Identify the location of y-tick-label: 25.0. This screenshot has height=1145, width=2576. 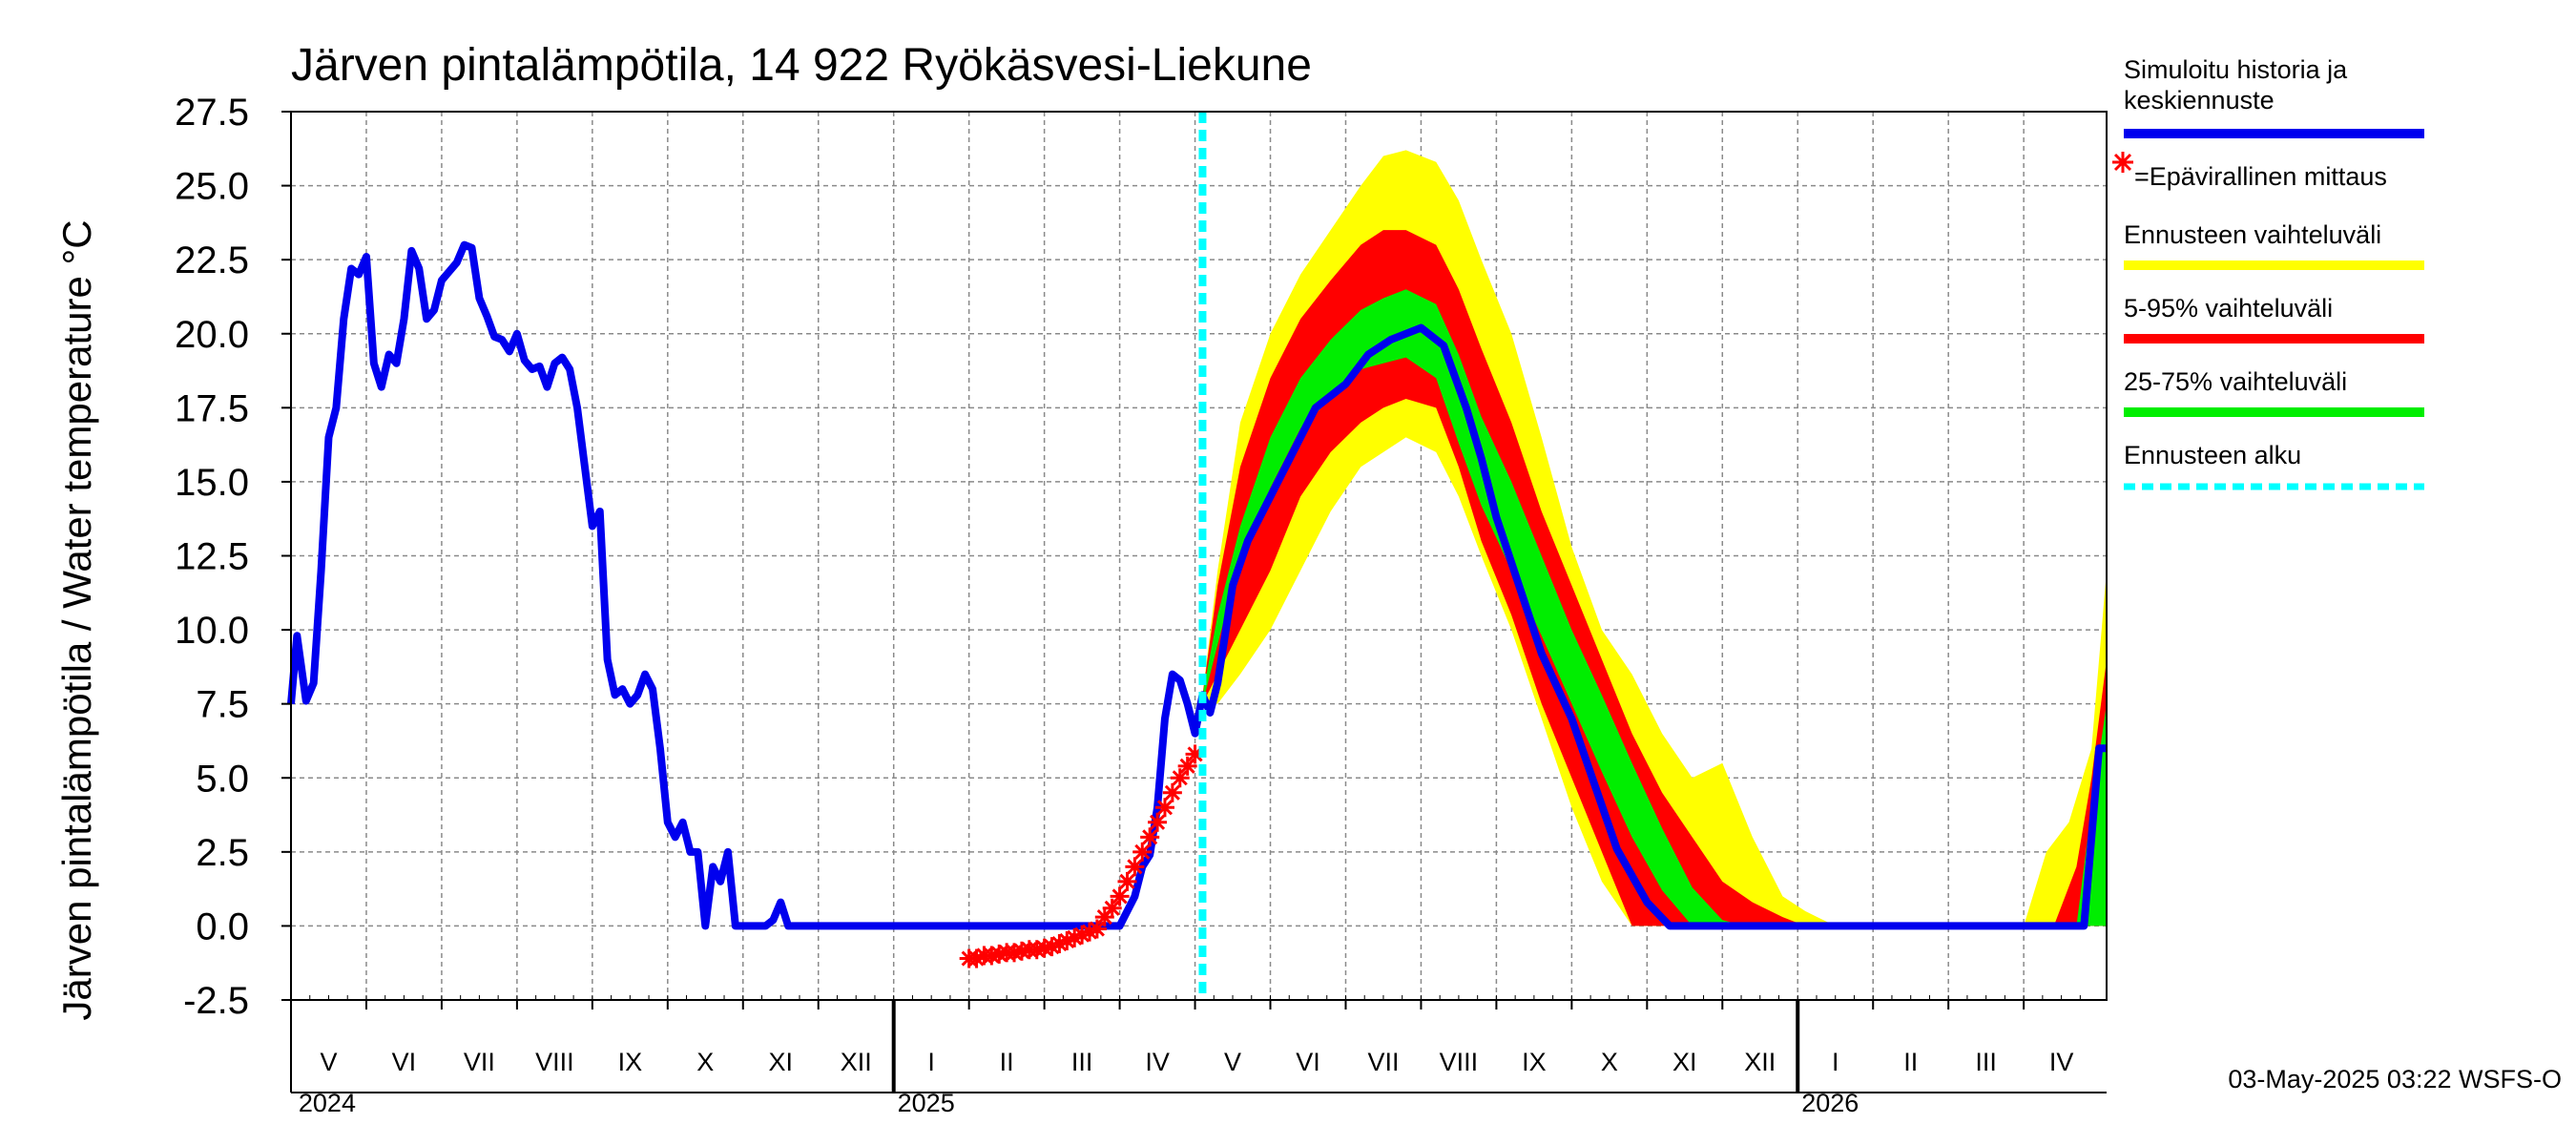
(212, 187).